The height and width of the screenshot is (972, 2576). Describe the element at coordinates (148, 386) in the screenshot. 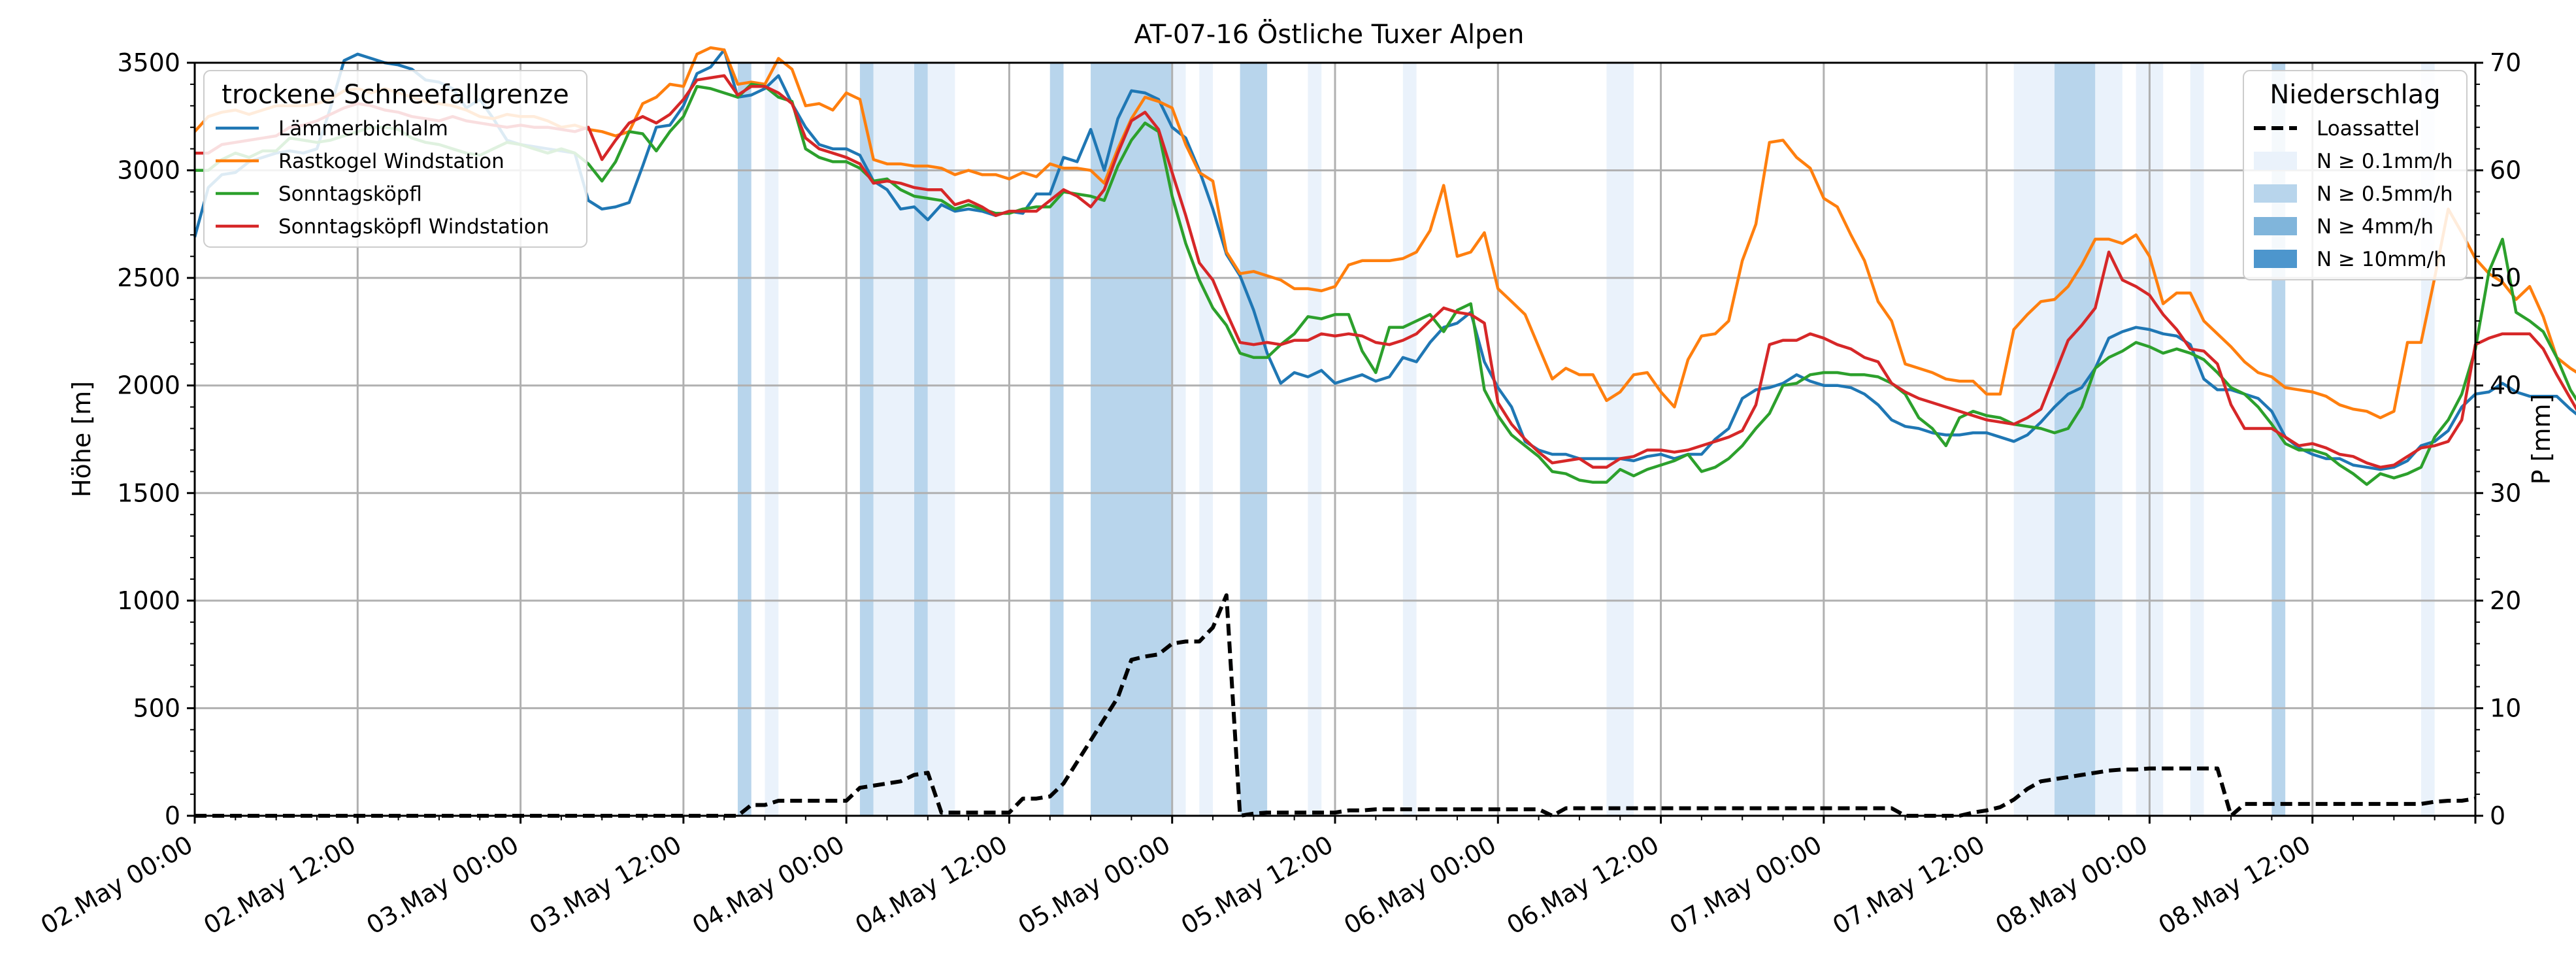

I see `y-tick-label: 2000` at that location.